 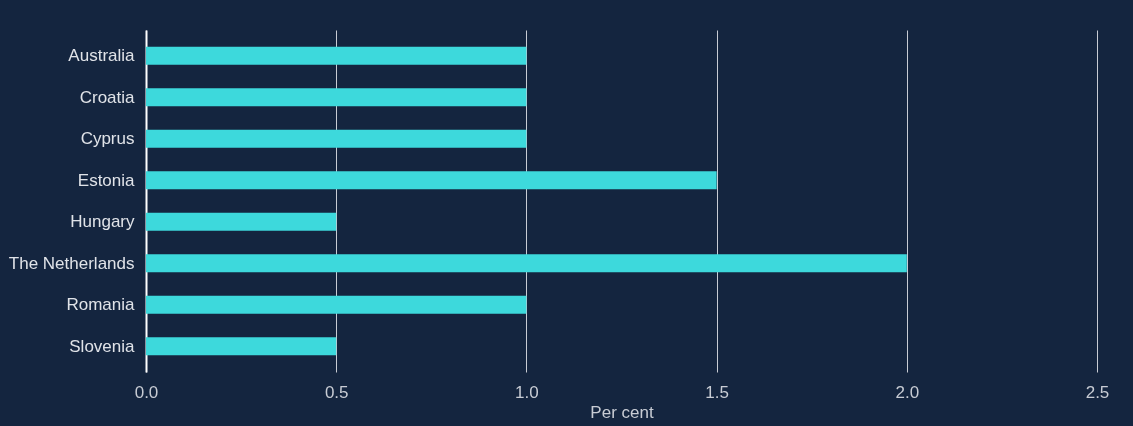 I want to click on x-tick-label: 1.5, so click(x=717, y=392).